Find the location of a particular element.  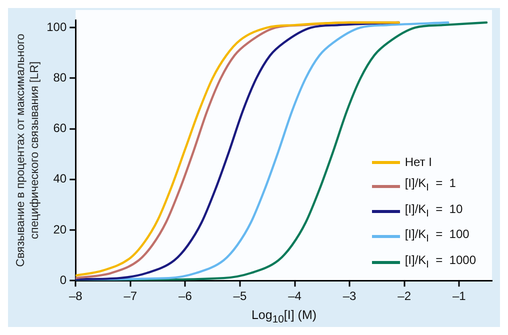

x-tick-label: –1 is located at coordinates (459, 296).